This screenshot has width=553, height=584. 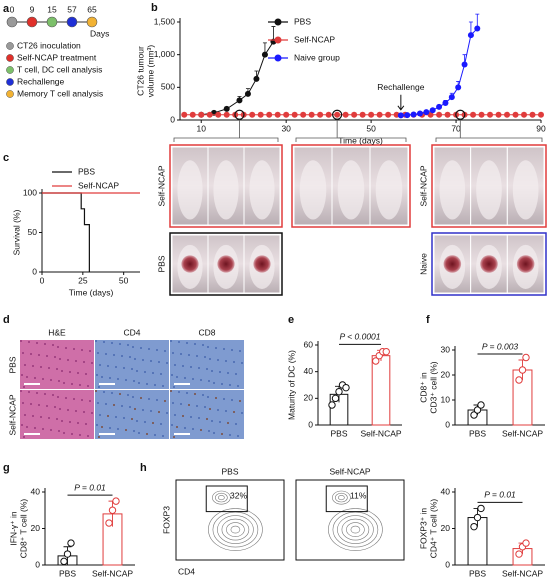 I want to click on highlight-circle, so click(x=460, y=114).